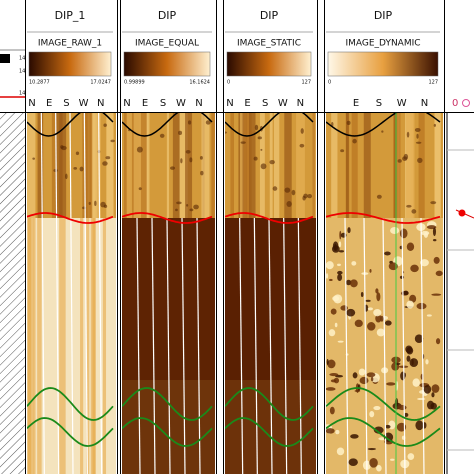 This screenshot has height=474, width=474. What do you see at coordinates (70, 64) in the screenshot?
I see `color-bar` at bounding box center [70, 64].